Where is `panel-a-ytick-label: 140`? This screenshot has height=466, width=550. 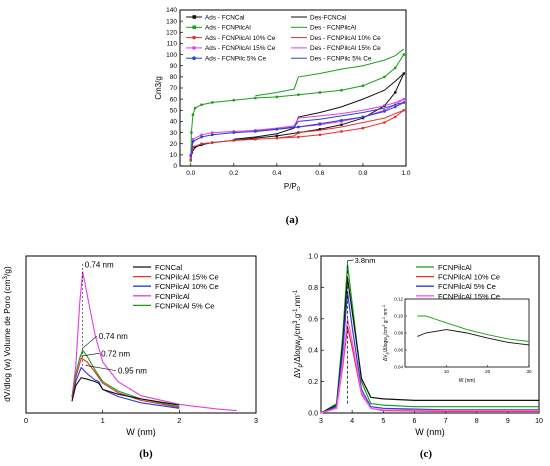
panel-a-ytick-label: 140 is located at coordinates (171, 10).